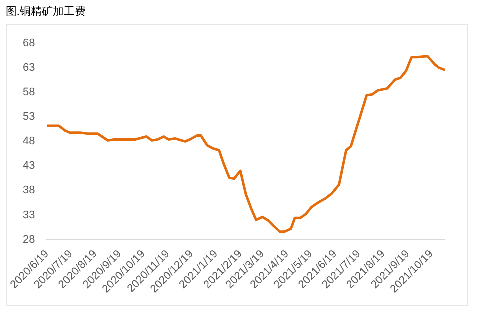  I want to click on y-tick-label: 53, so click(29, 117).